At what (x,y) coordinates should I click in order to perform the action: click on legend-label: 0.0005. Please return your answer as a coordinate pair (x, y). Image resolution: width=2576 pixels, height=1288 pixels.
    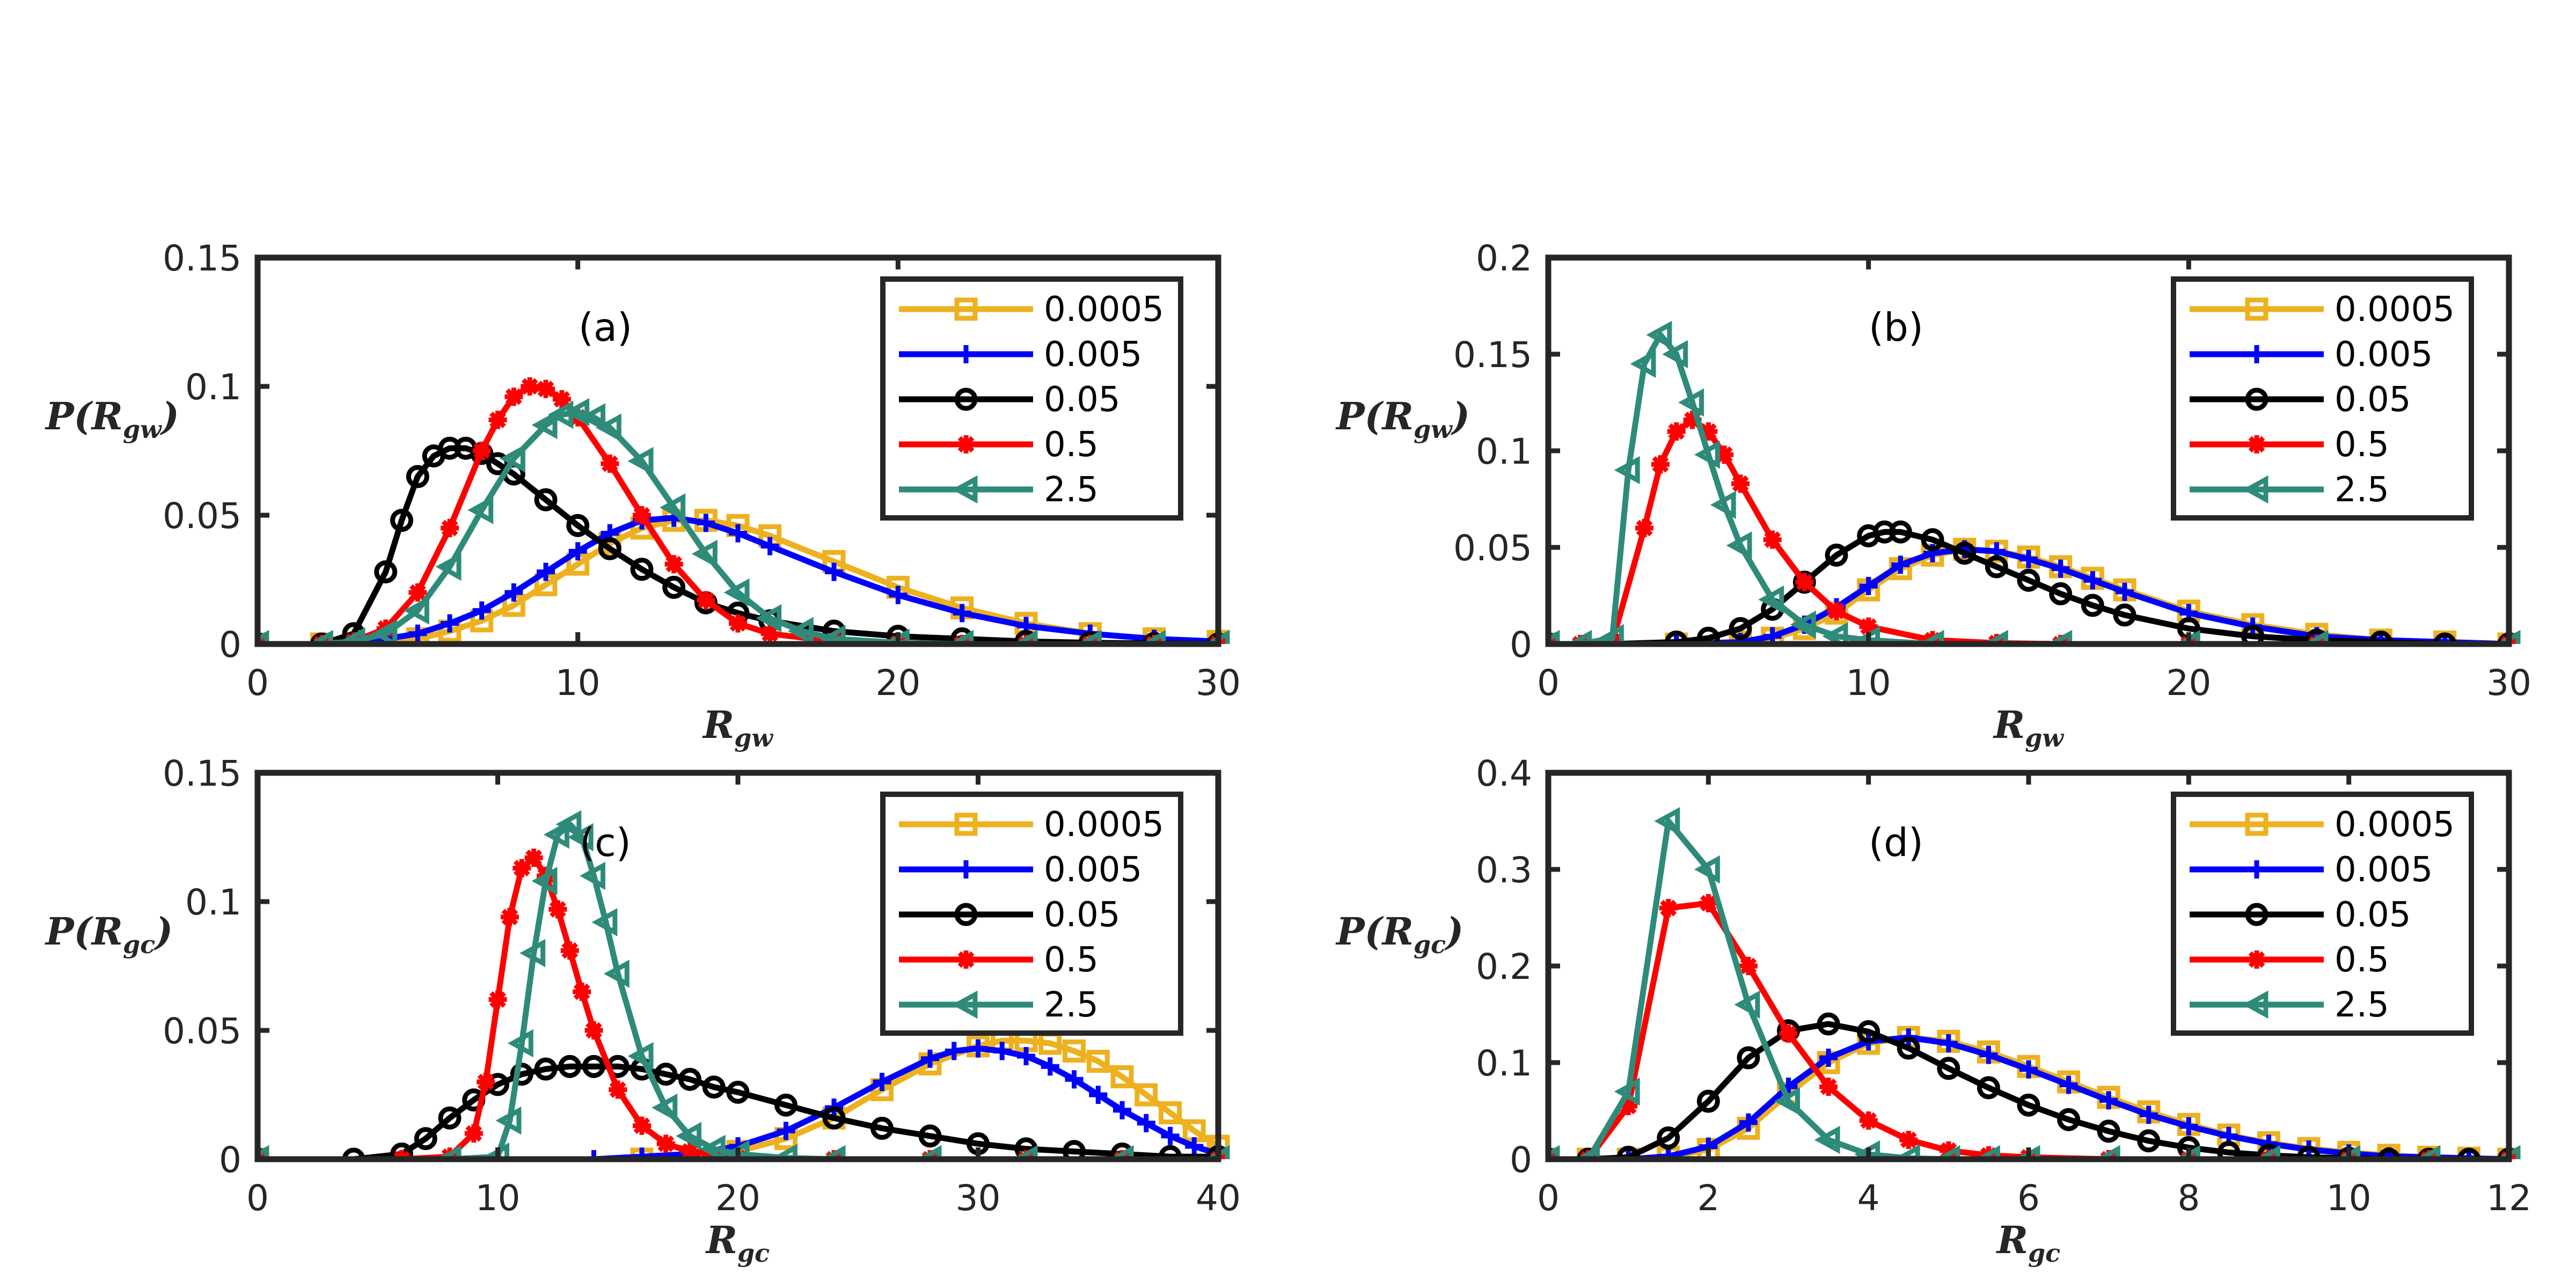
    Looking at the image, I should click on (1104, 825).